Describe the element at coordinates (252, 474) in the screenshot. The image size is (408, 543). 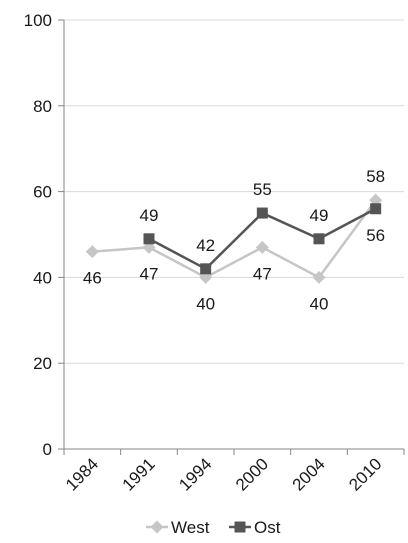
I see `x-tick-label: 2000` at that location.